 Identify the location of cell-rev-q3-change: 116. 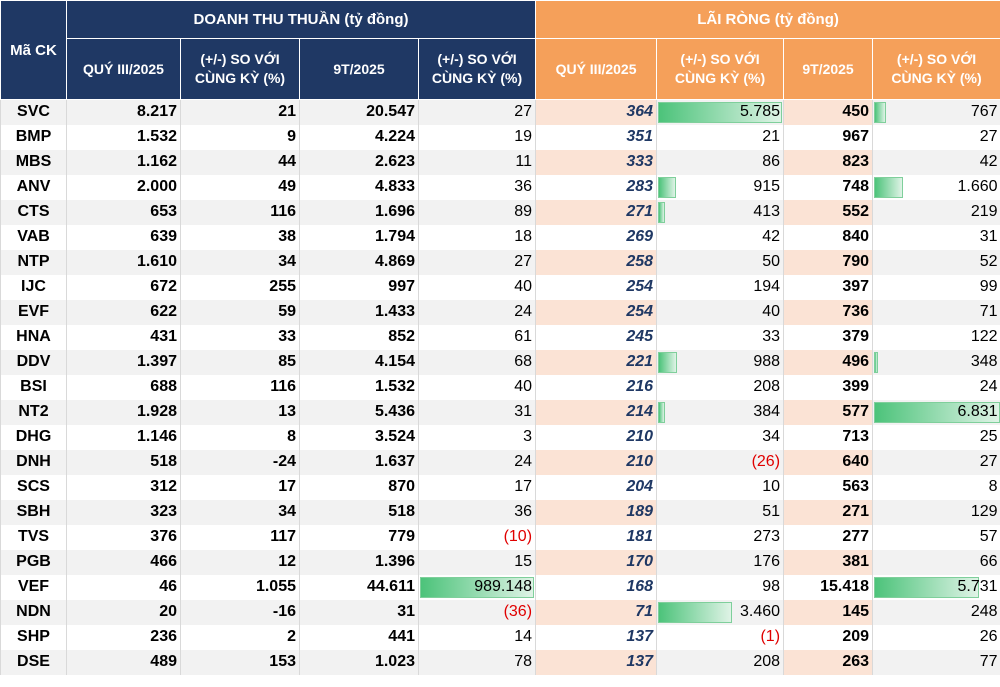
(240, 387).